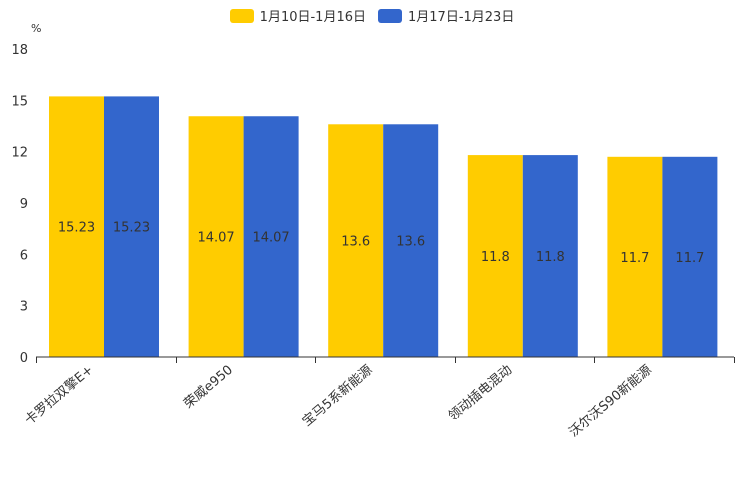 The width and height of the screenshot is (744, 496). Describe the element at coordinates (24, 204) in the screenshot. I see `y-tick-label-3: 9` at that location.